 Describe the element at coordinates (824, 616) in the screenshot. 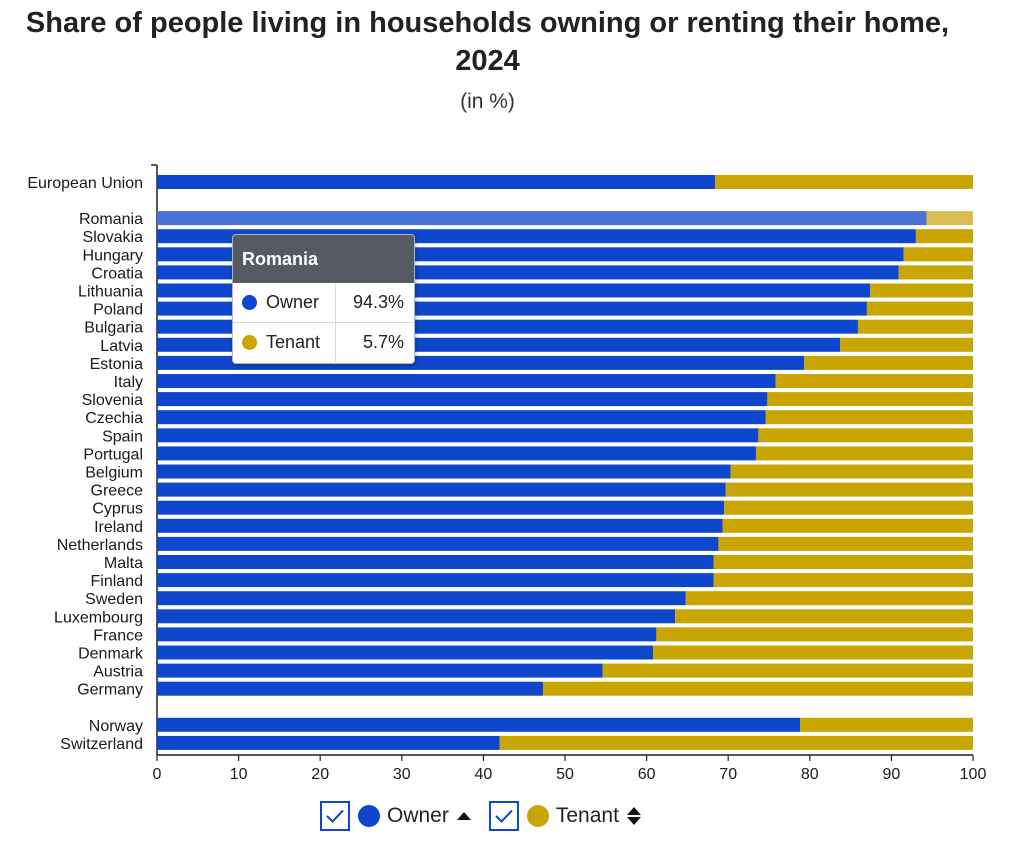

I see `bar-tenant-luxembourg` at that location.